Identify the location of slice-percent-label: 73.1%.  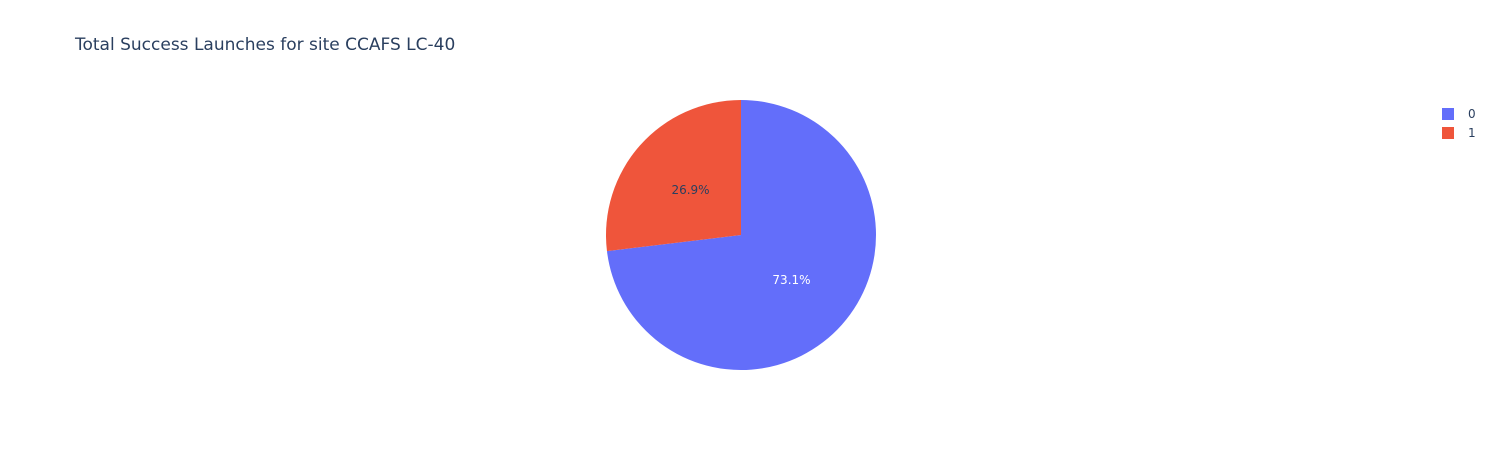
(791, 280).